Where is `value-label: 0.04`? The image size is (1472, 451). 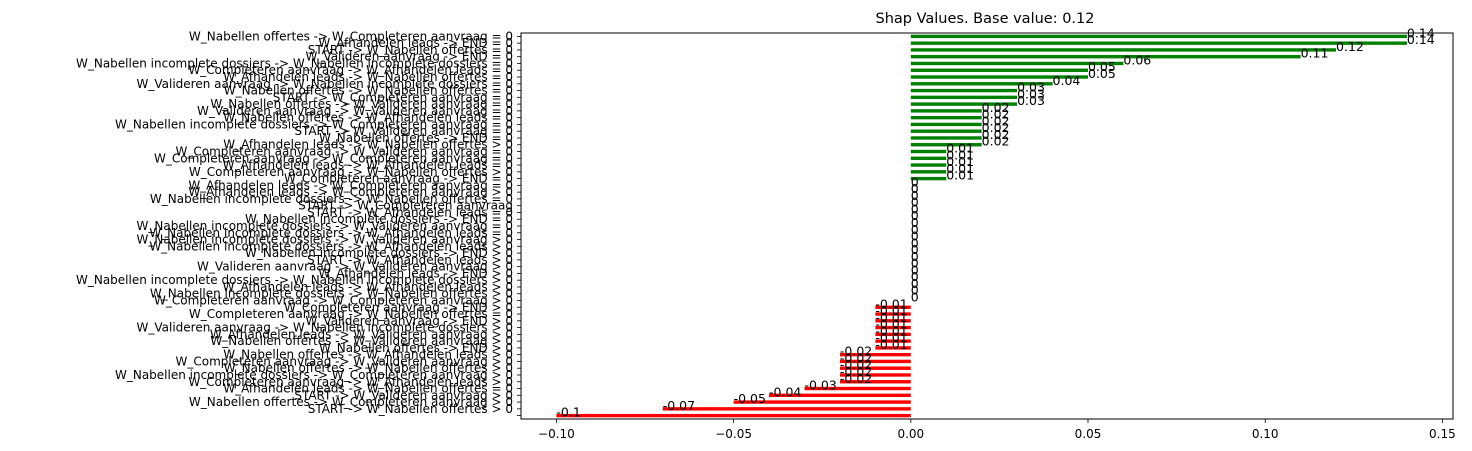
value-label: 0.04 is located at coordinates (1067, 80).